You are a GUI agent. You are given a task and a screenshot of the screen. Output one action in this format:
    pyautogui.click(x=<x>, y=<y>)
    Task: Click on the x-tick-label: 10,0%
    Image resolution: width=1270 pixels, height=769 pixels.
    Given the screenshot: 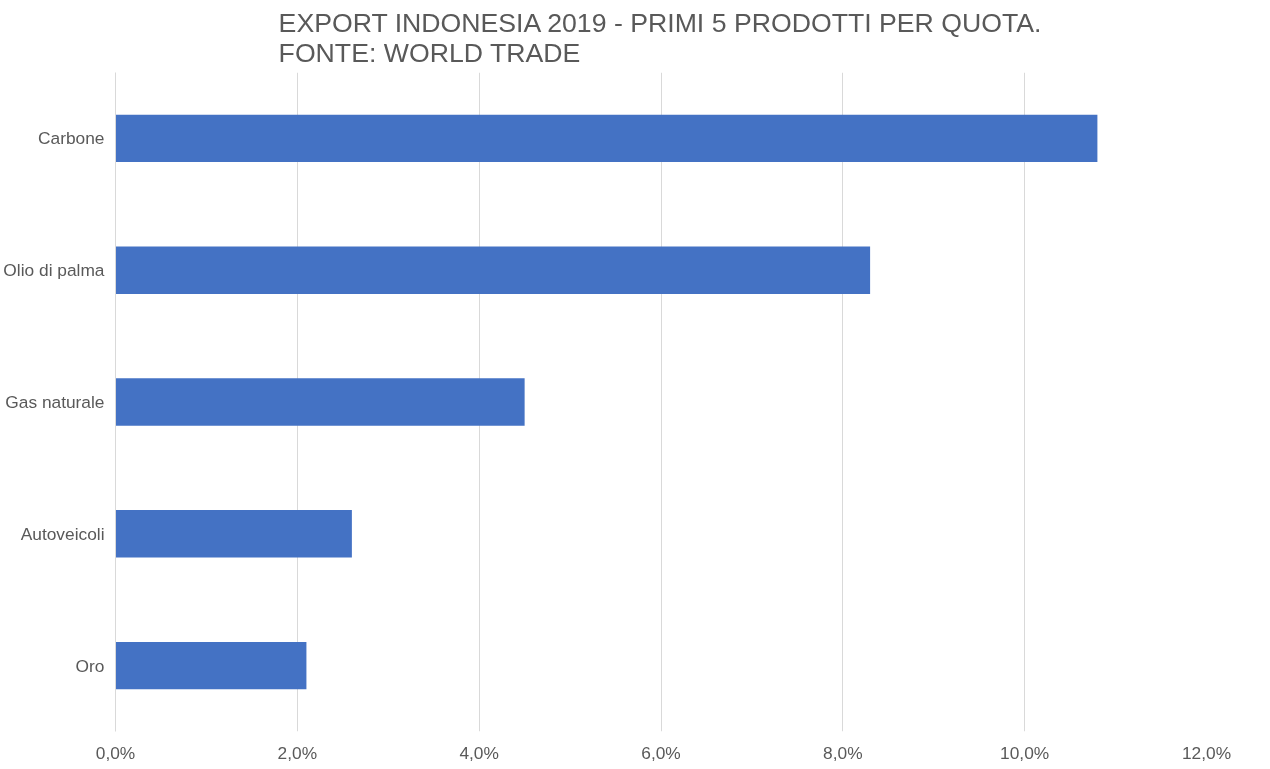 What is the action you would take?
    pyautogui.click(x=1025, y=752)
    